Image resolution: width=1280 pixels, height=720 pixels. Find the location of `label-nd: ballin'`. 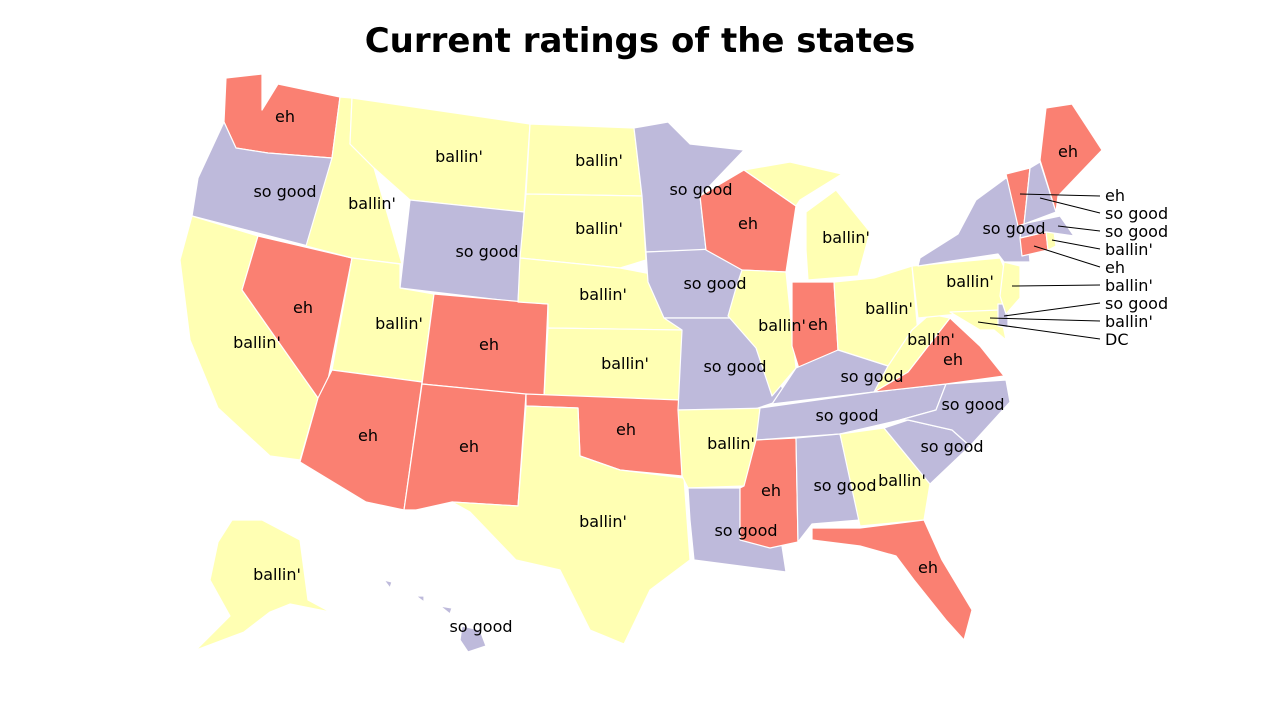

label-nd: ballin' is located at coordinates (599, 160).